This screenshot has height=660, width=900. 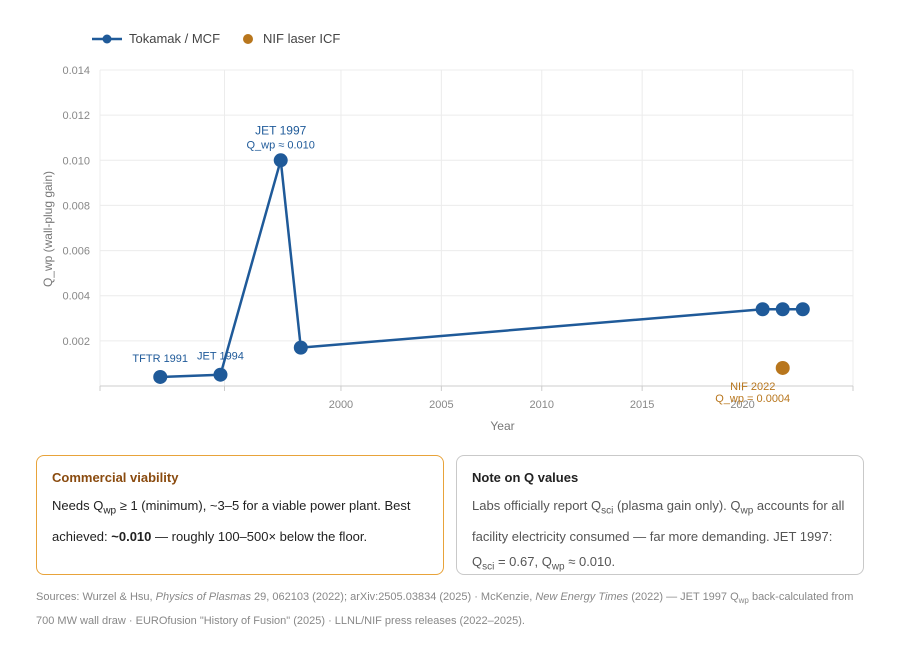 What do you see at coordinates (542, 405) in the screenshot?
I see `x-tick-label: 2010` at bounding box center [542, 405].